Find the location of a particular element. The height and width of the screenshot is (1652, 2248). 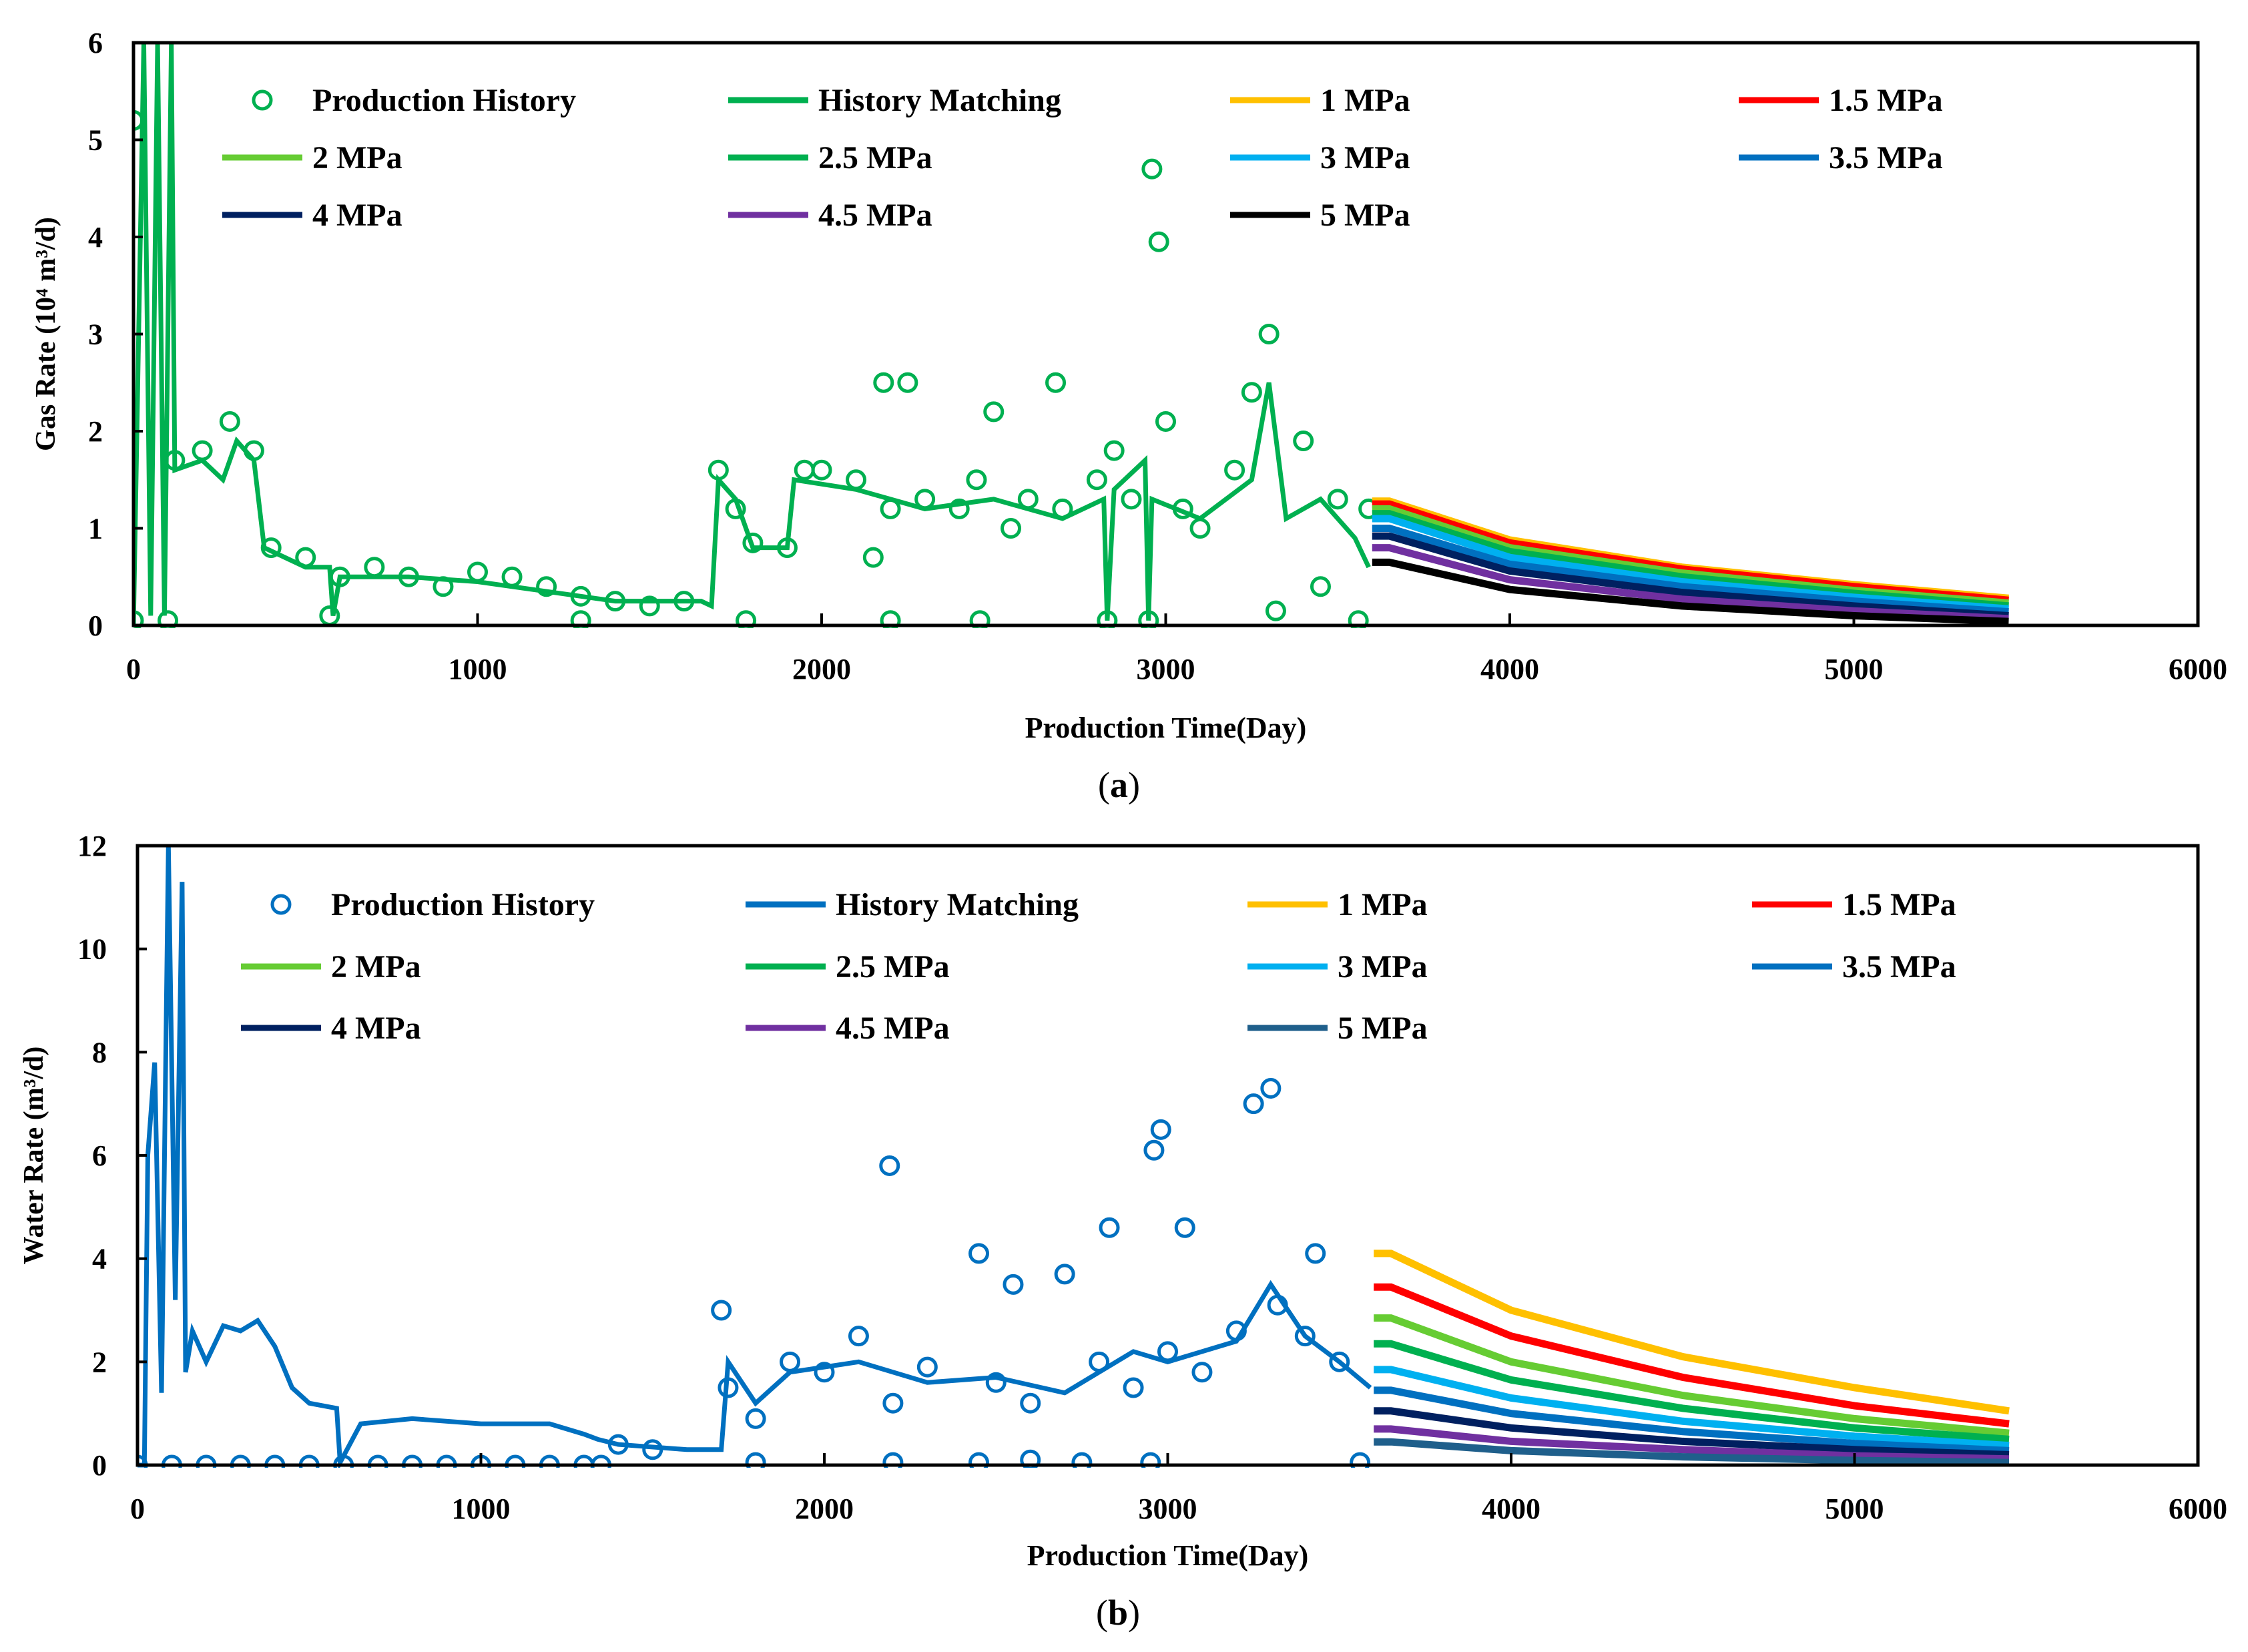

series-line-4-5-MPa is located at coordinates (1692, 1444).